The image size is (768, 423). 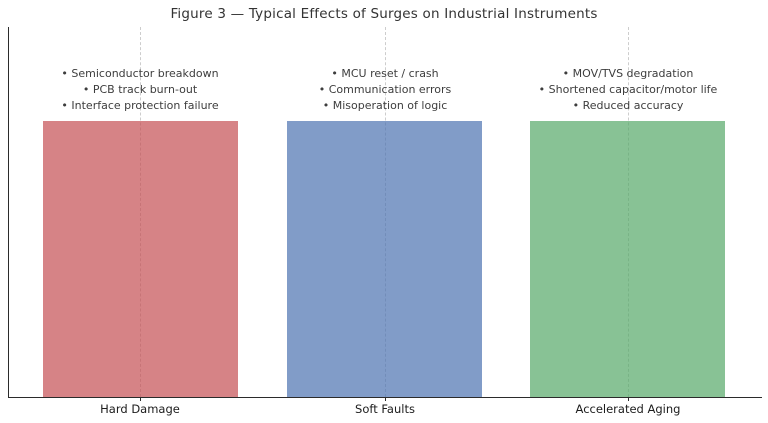 What do you see at coordinates (633, 89) in the screenshot?
I see `annotation-text: Shortened capacitor/motor life` at bounding box center [633, 89].